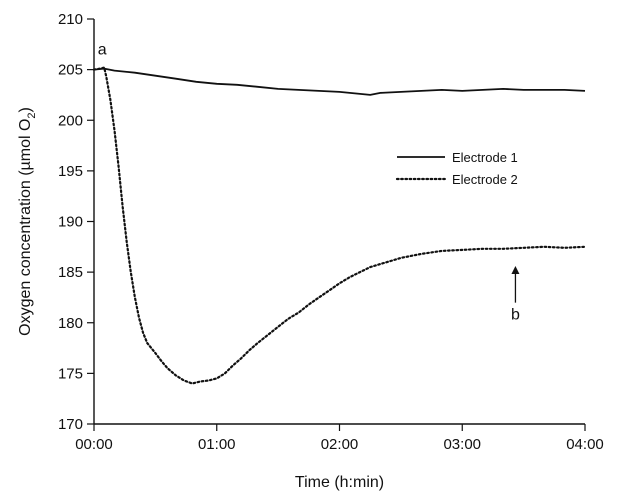 The width and height of the screenshot is (620, 496). Describe the element at coordinates (70, 424) in the screenshot. I see `y-tick-label: 170` at that location.